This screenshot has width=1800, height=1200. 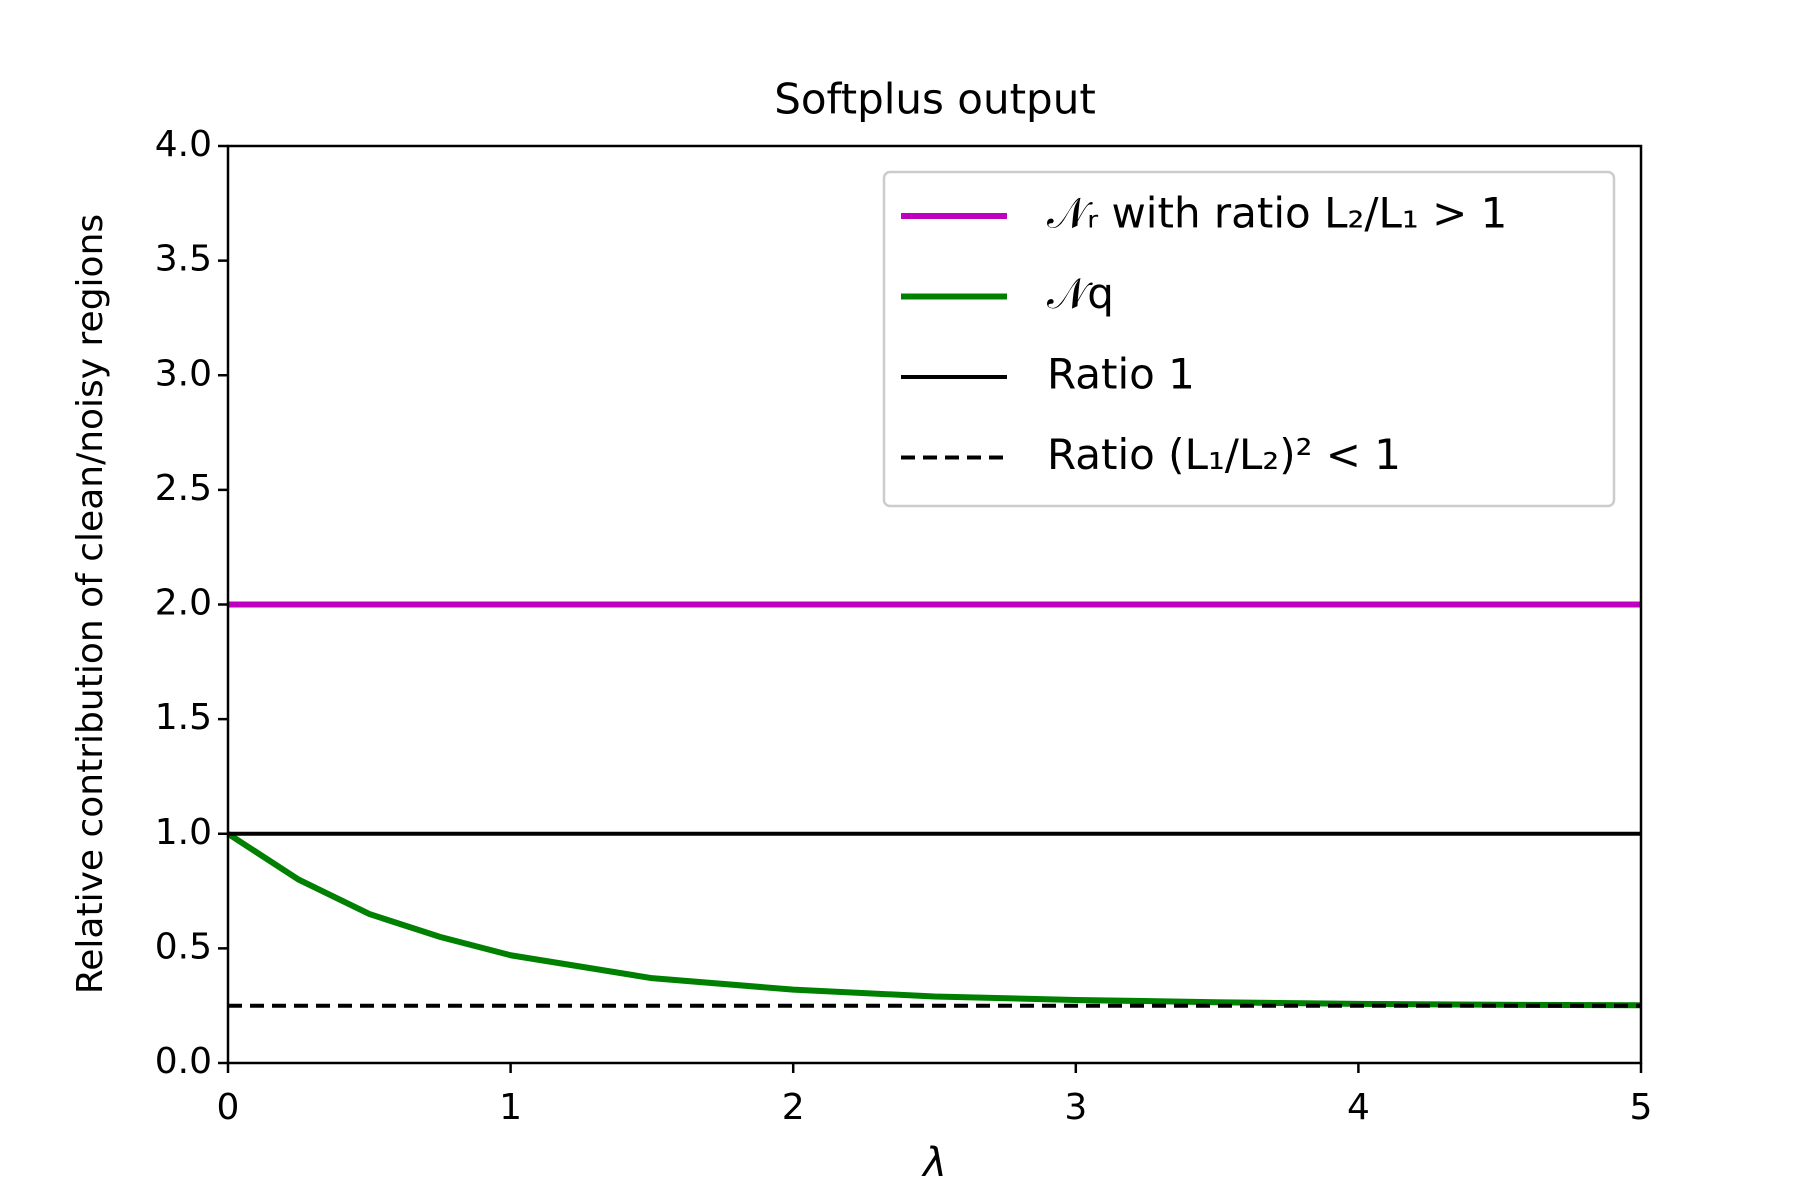 I want to click on x-tick-label: 1, so click(x=510, y=1107).